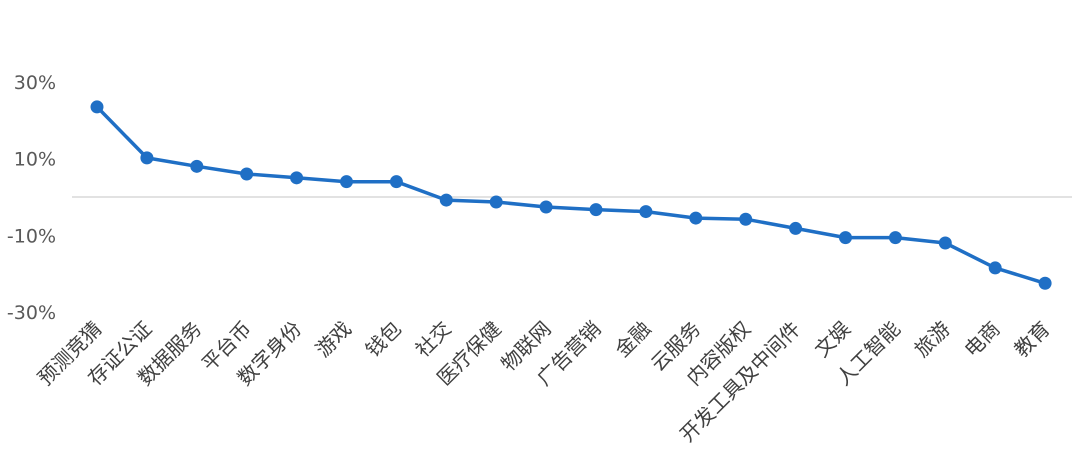  I want to click on x-category-label: 钱包, so click(383, 339).